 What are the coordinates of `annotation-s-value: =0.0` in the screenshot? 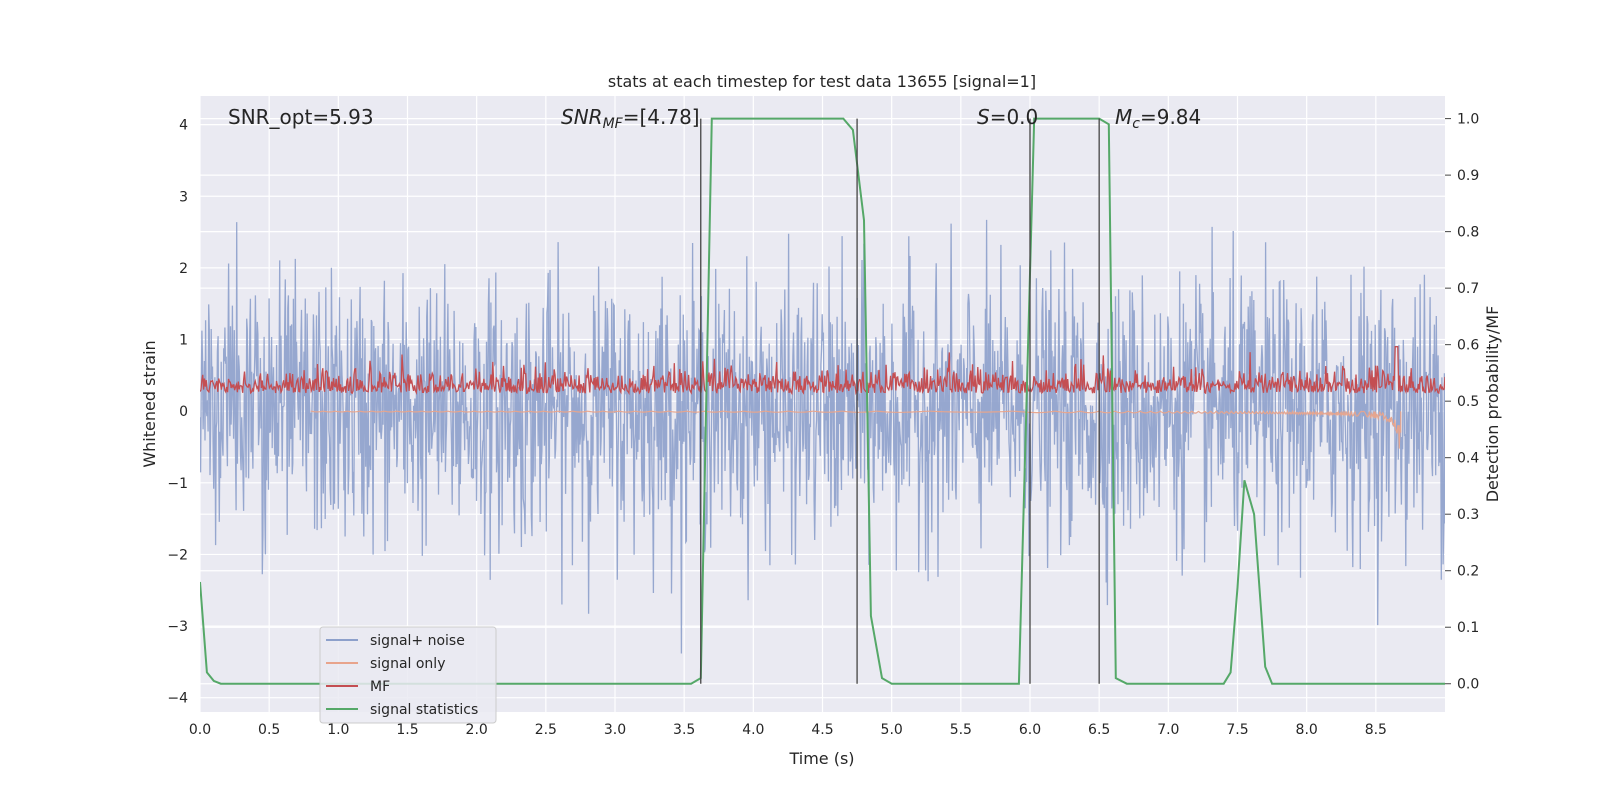 It's located at (1014, 117).